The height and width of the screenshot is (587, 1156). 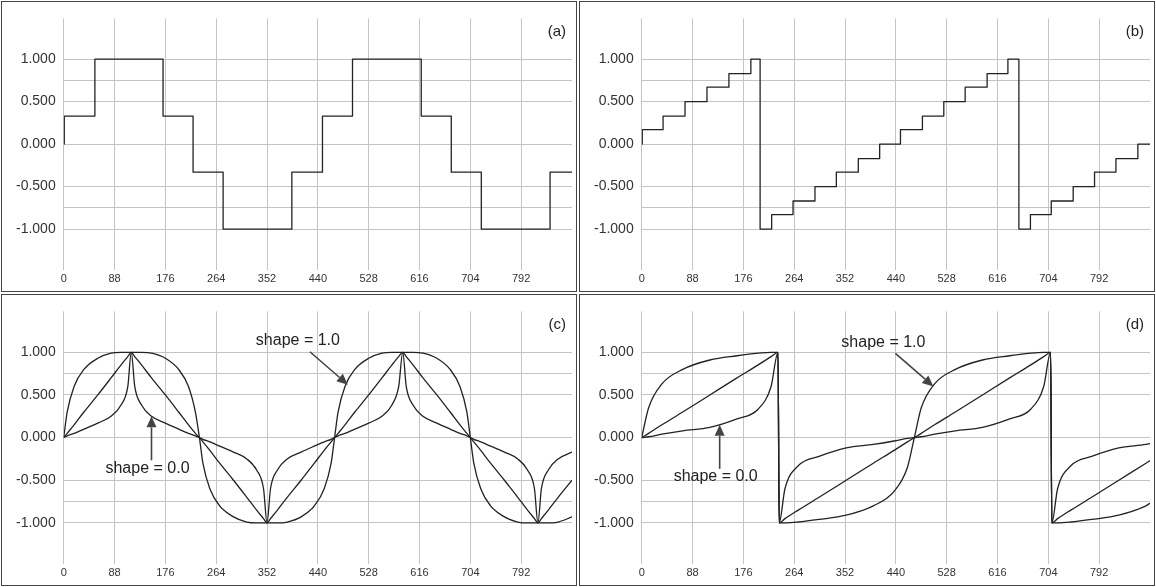 What do you see at coordinates (1134, 31) in the screenshot?
I see `chart-title: (b)` at bounding box center [1134, 31].